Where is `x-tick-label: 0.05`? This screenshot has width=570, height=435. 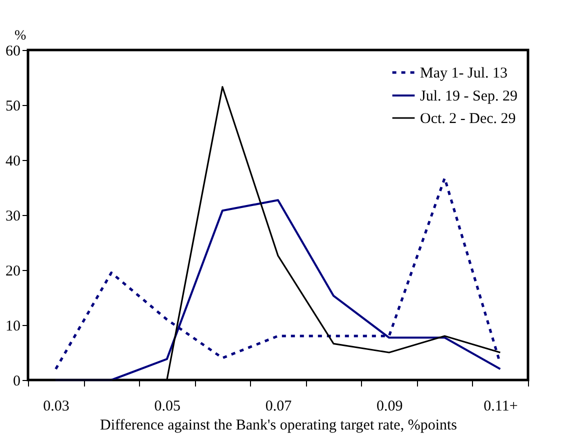
x-tick-label: 0.05 is located at coordinates (167, 406).